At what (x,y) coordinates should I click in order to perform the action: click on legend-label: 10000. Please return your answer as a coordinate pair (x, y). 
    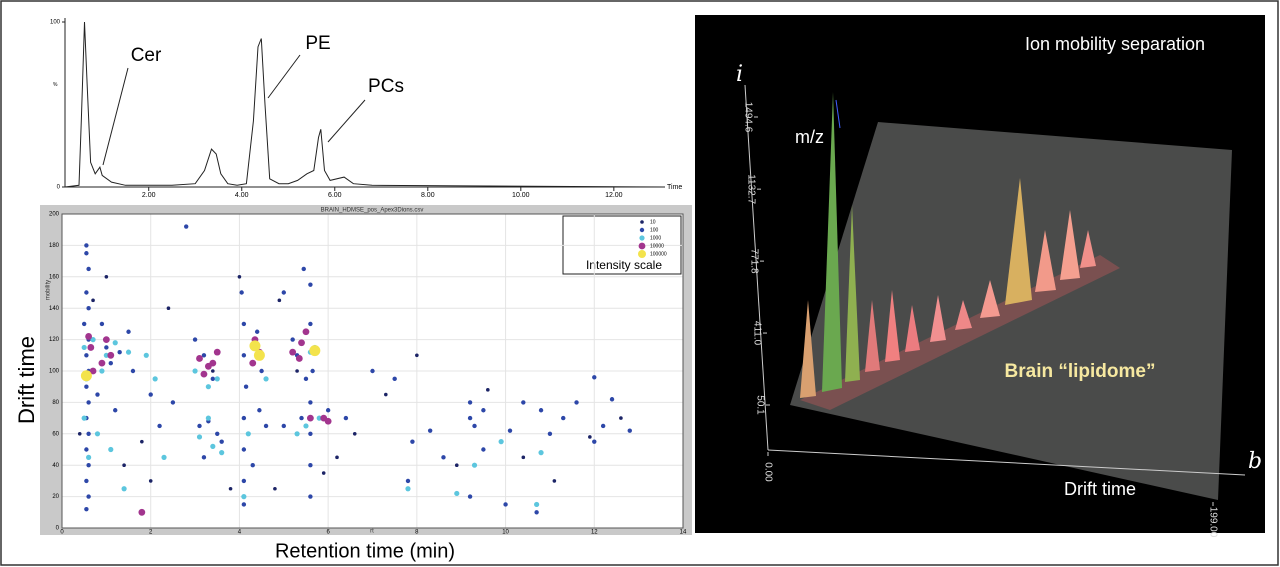
    Looking at the image, I should click on (657, 246).